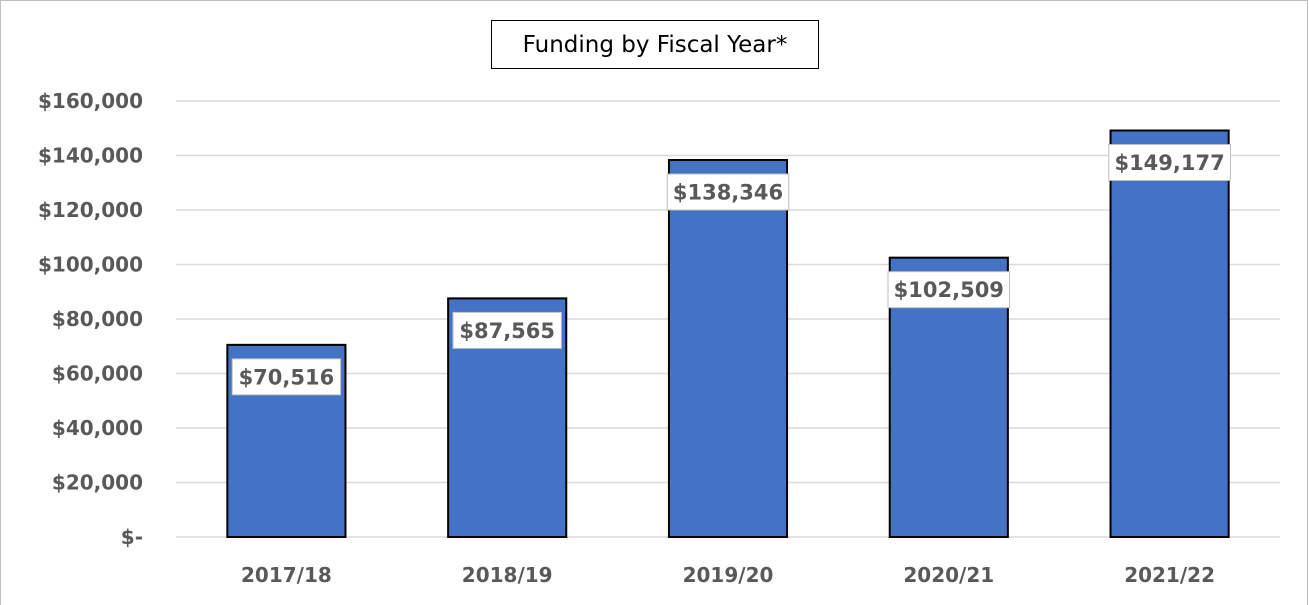 The height and width of the screenshot is (605, 1309). What do you see at coordinates (1169, 575) in the screenshot?
I see `x-tick-label: 2021/22` at bounding box center [1169, 575].